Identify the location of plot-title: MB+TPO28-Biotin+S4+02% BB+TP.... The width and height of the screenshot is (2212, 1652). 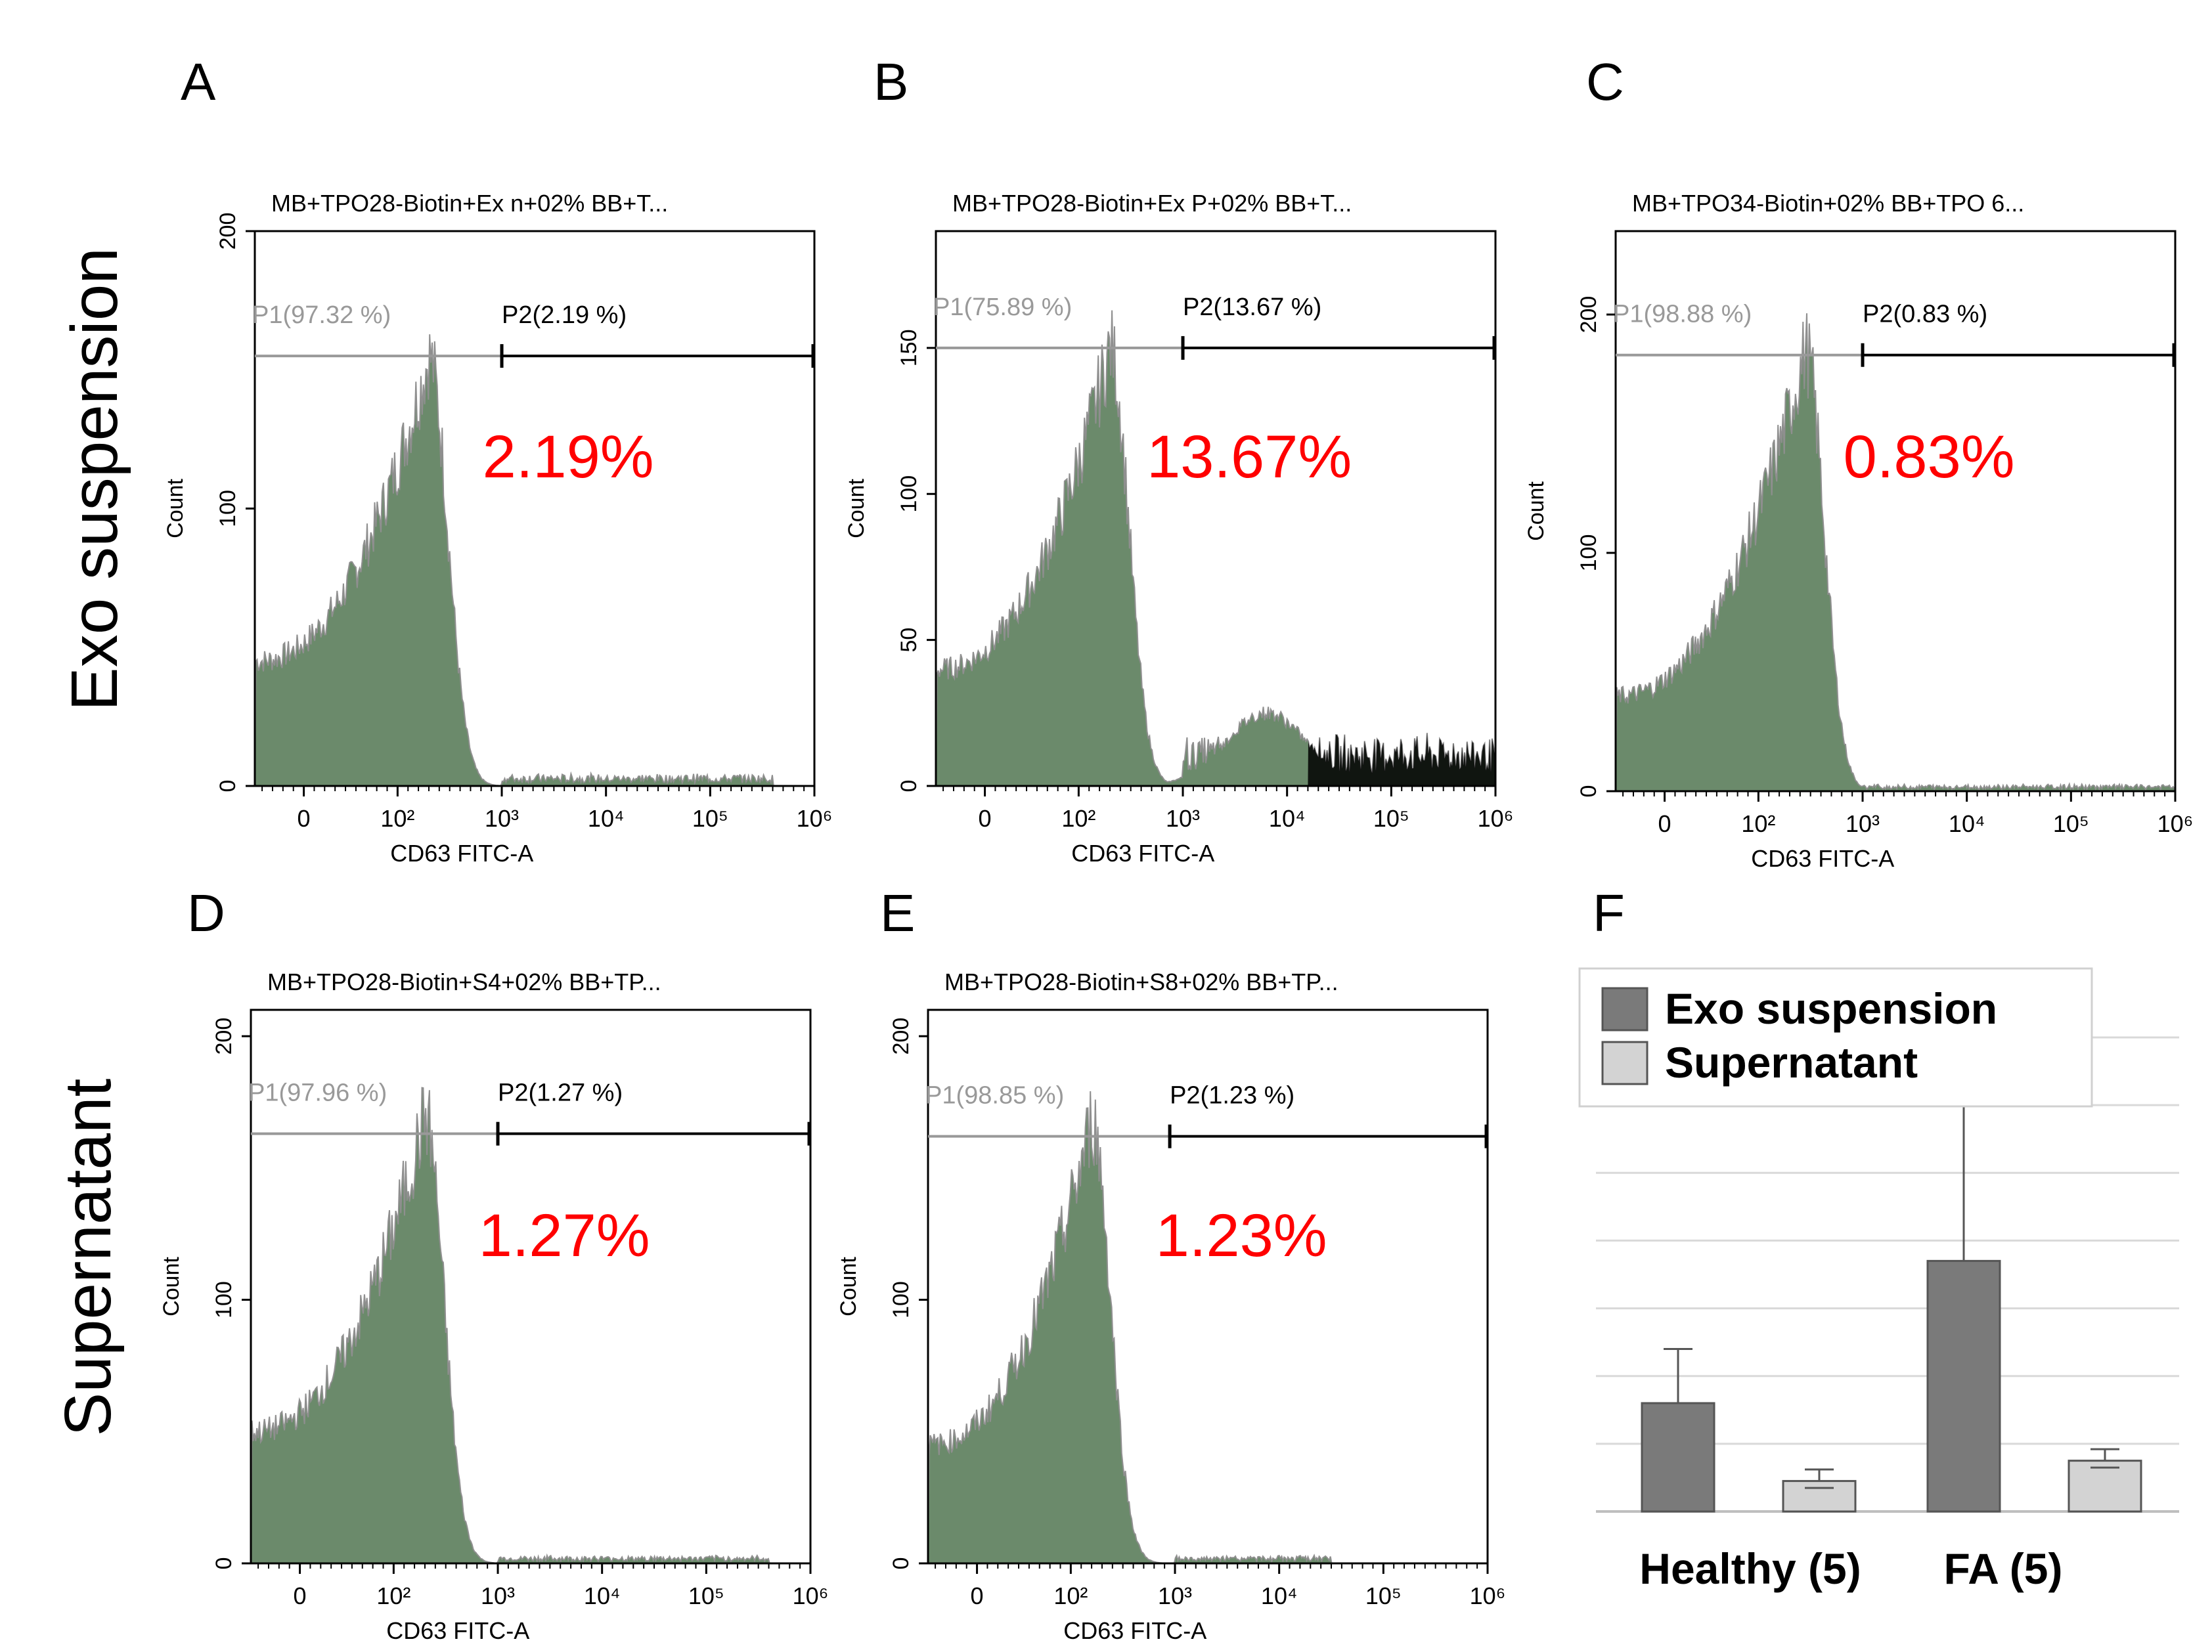
(464, 981).